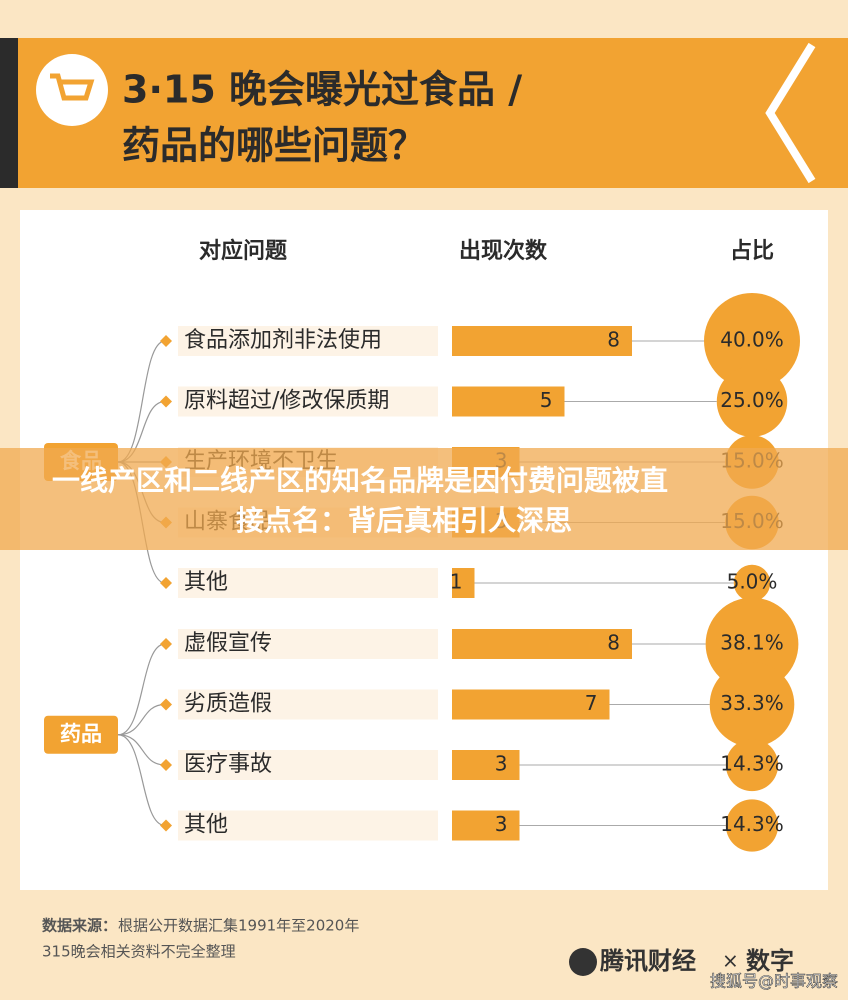 Image resolution: width=848 pixels, height=1000 pixels. I want to click on bar-value: 5, so click(546, 400).